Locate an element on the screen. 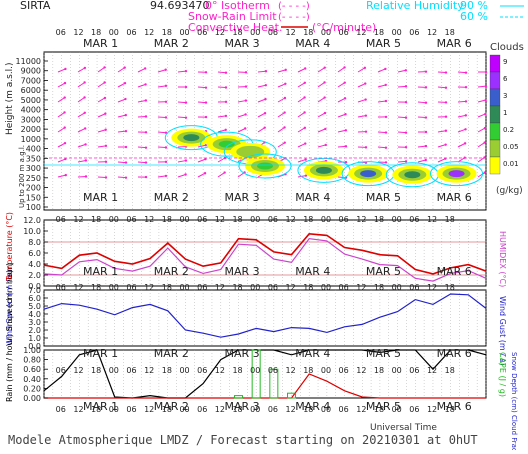  colorbar-label: 1 is located at coordinates (505, 113).